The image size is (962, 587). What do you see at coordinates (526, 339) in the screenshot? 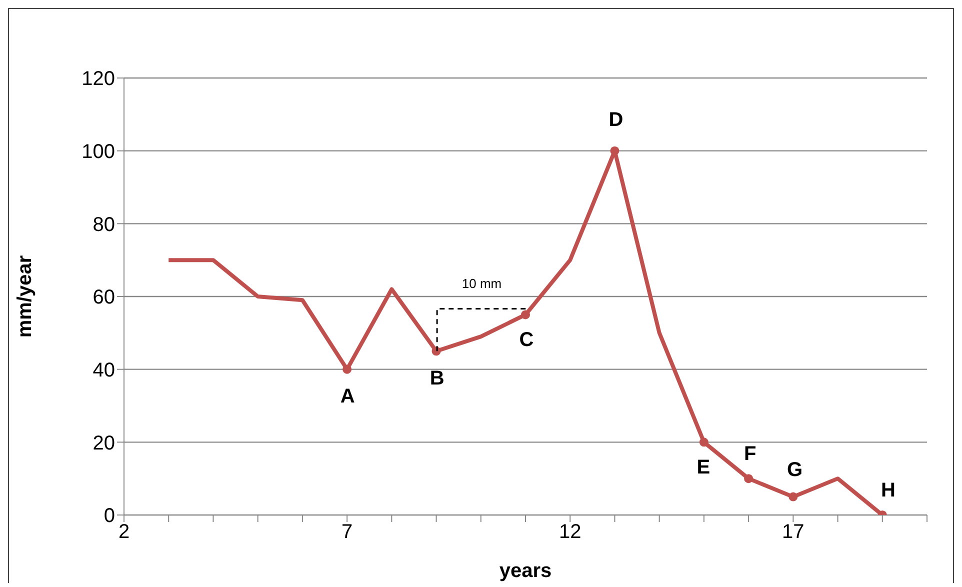
I see `annotation: C` at bounding box center [526, 339].